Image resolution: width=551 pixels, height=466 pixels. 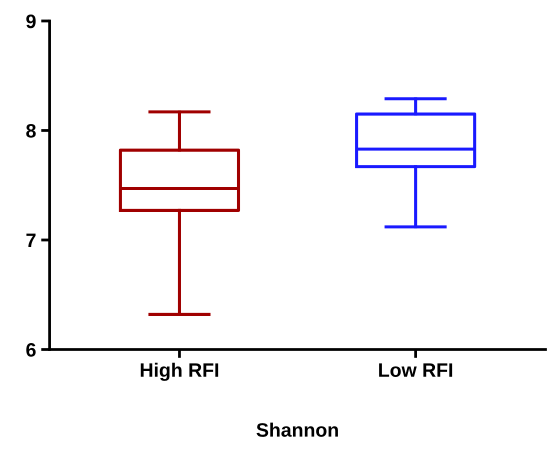 I want to click on y-tick-label: 8, so click(x=31, y=131).